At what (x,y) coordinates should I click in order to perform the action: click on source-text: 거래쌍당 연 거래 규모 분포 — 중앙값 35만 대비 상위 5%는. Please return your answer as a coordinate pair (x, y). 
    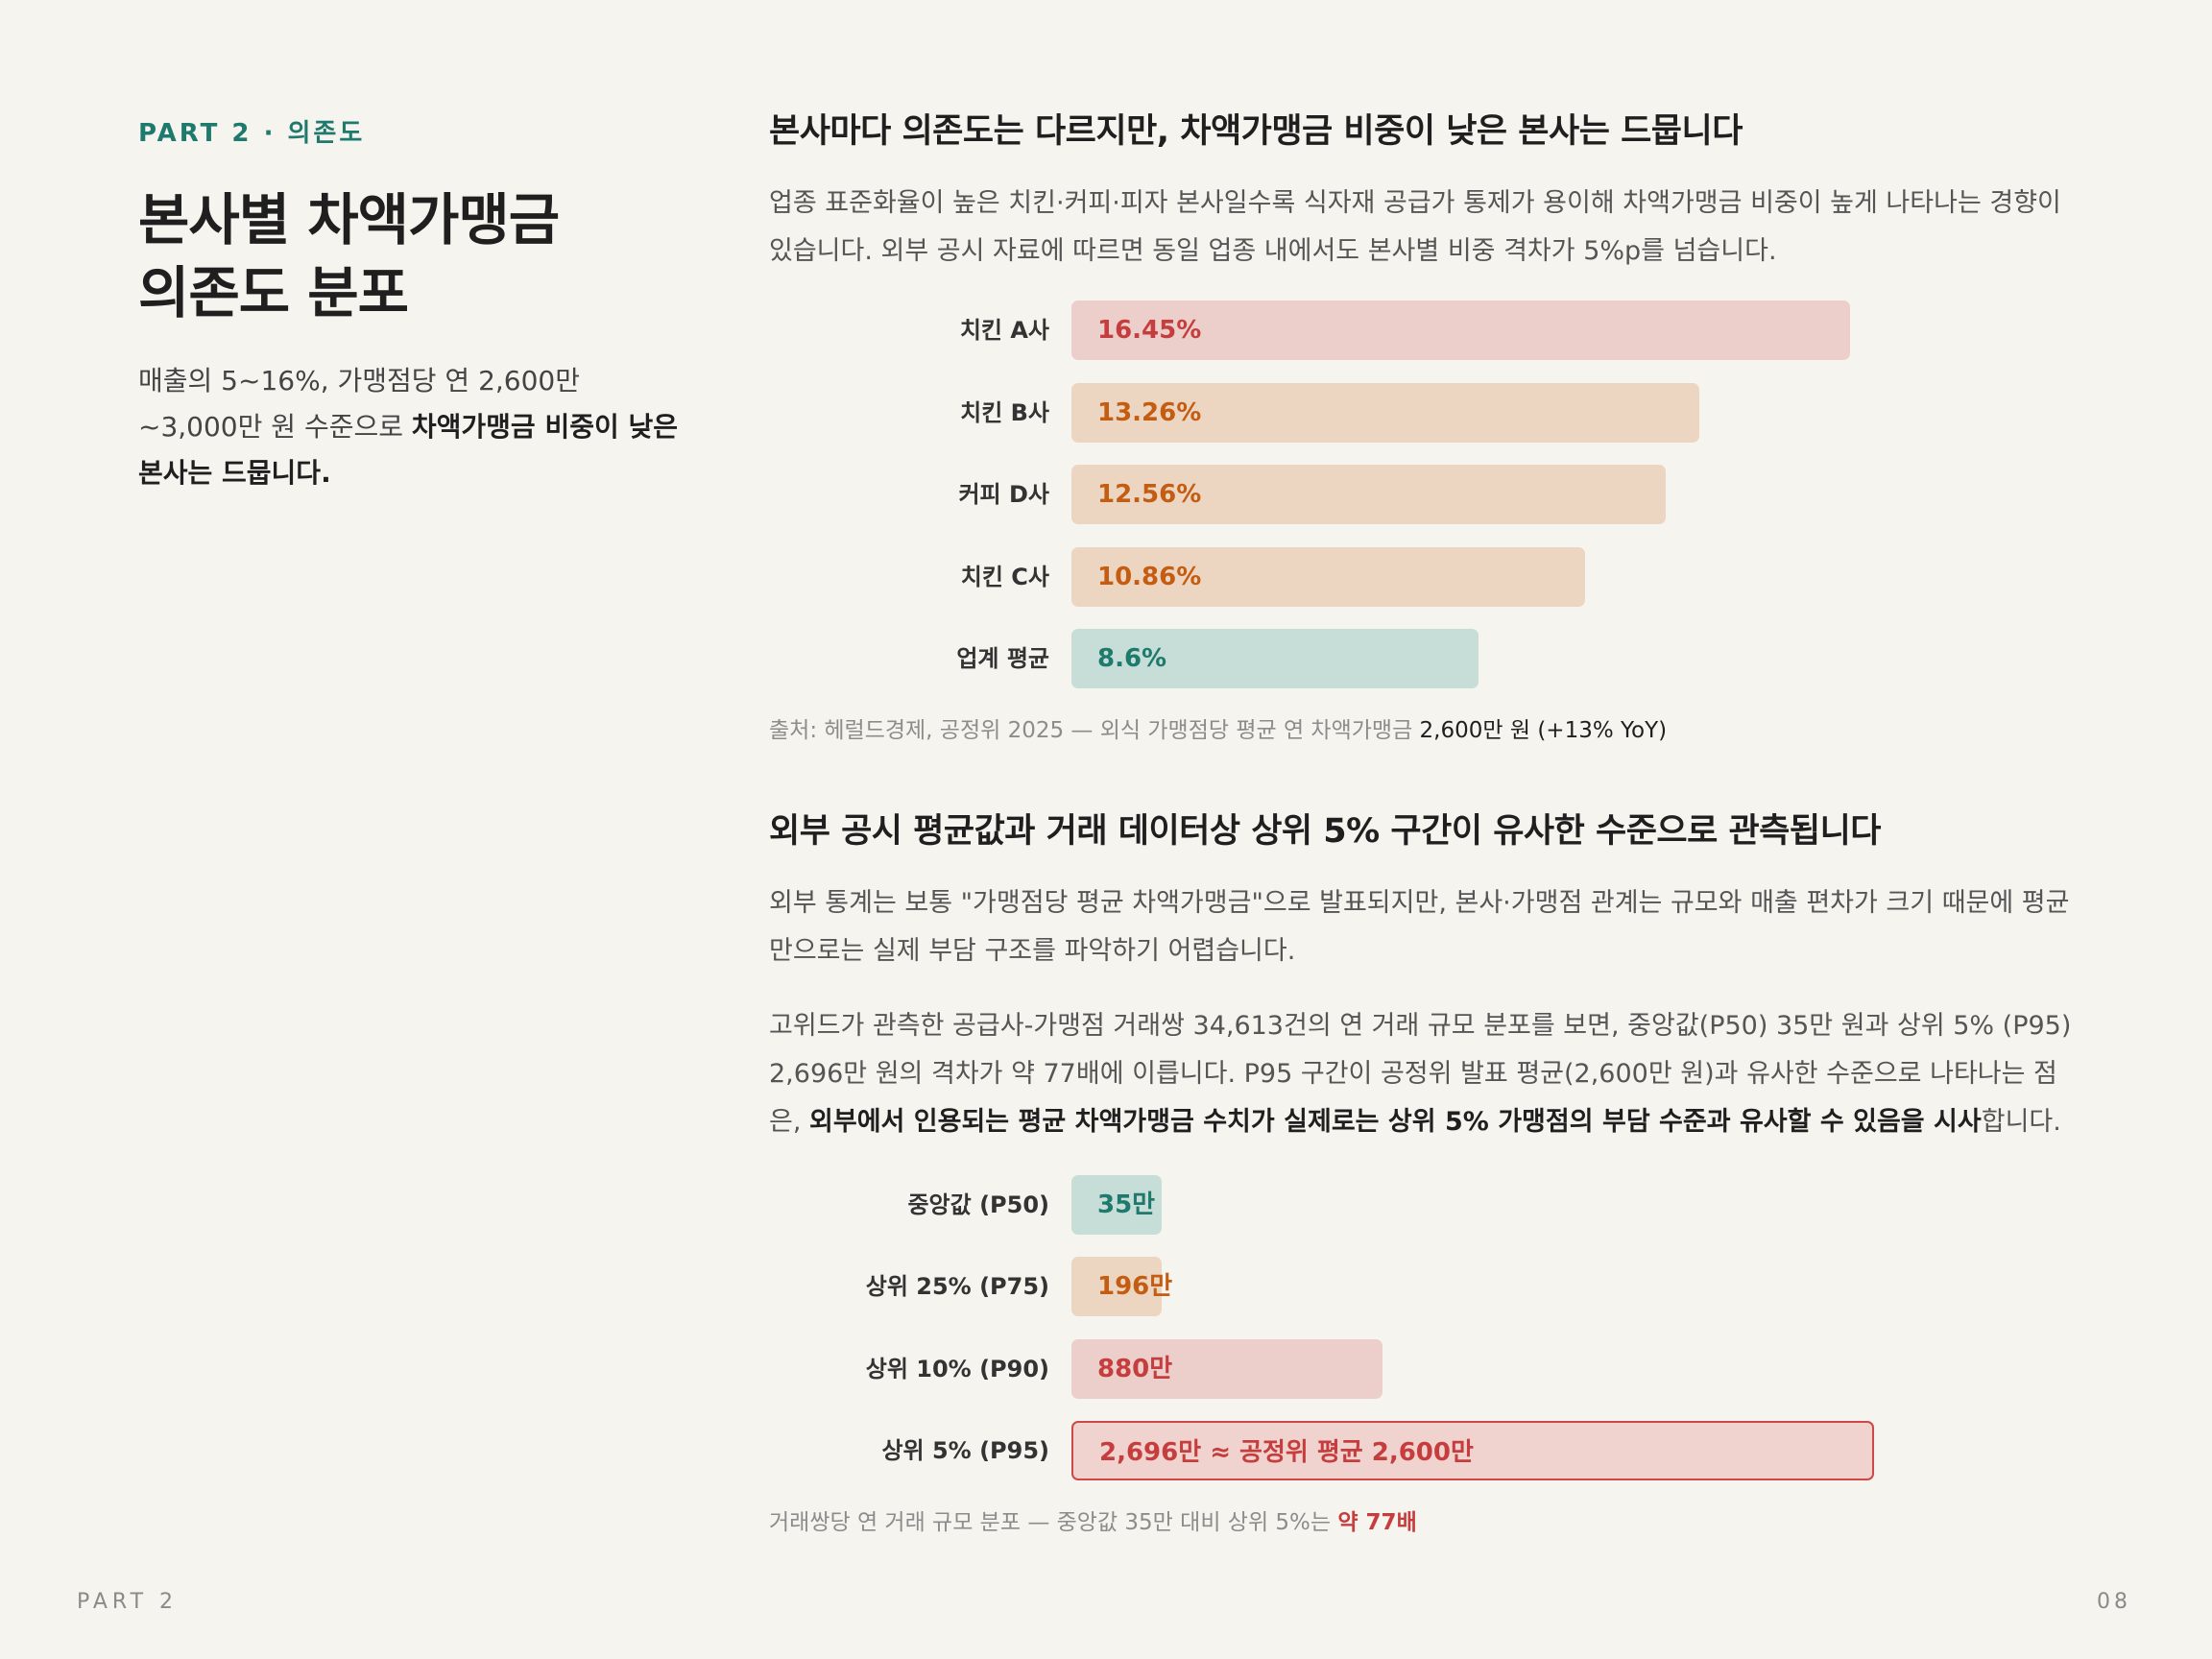
    Looking at the image, I should click on (1053, 1522).